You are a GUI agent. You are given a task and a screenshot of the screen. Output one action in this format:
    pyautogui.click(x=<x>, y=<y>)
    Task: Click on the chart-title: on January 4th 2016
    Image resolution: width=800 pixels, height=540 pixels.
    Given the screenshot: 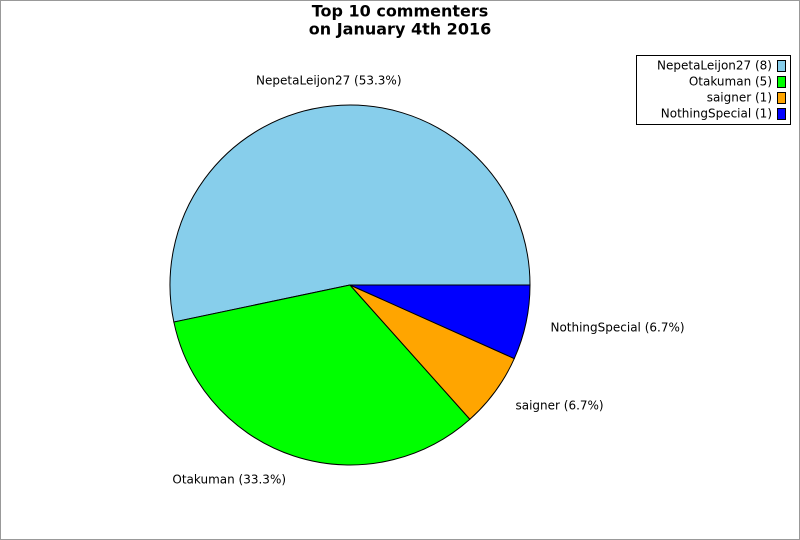 What is the action you would take?
    pyautogui.click(x=400, y=29)
    